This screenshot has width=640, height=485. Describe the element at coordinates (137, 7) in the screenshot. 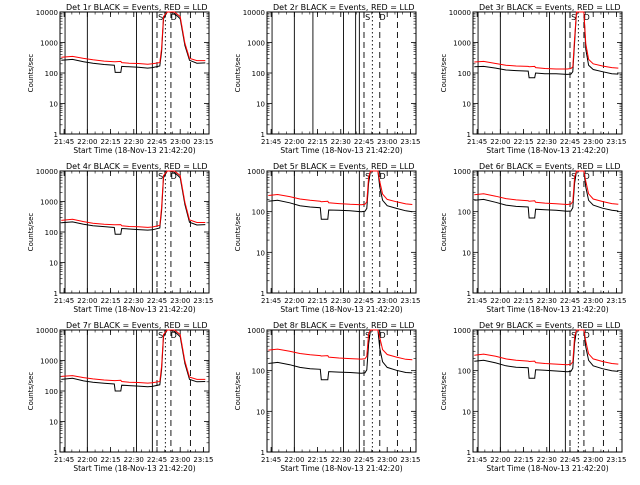

I see `panel-title: Det 1r BLACK = Events, RED = LLD` at that location.